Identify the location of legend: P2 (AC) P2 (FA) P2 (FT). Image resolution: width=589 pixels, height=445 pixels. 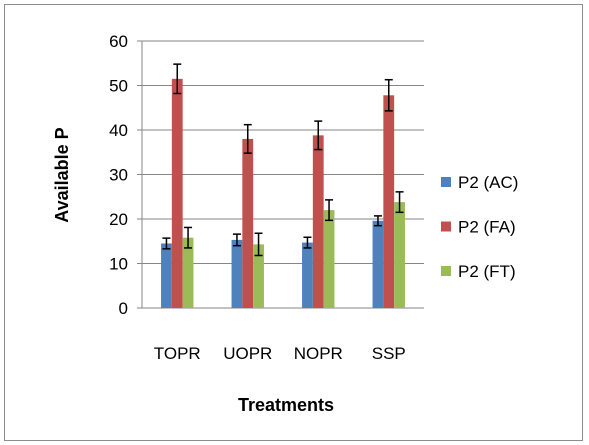
(479, 227).